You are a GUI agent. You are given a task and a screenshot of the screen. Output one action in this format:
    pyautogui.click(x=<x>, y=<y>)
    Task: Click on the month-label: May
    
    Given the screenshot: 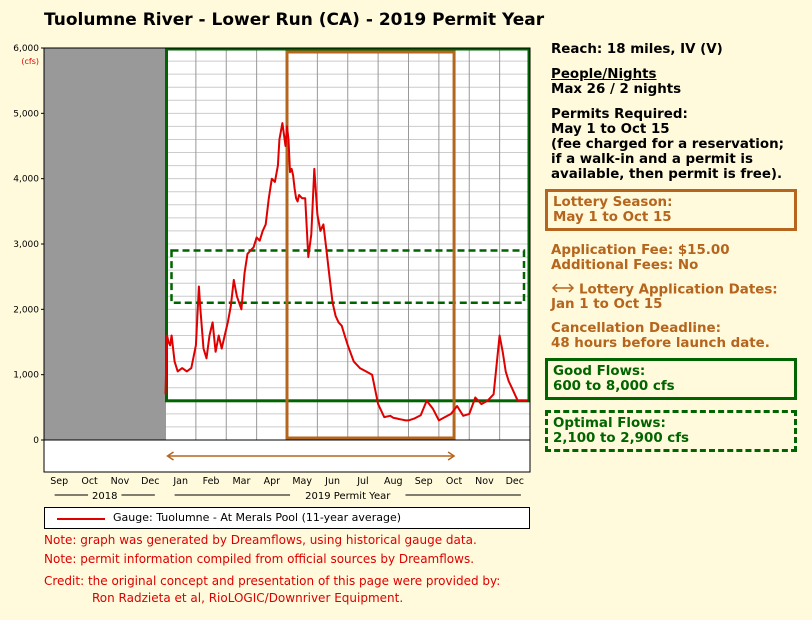 What is the action you would take?
    pyautogui.click(x=302, y=481)
    